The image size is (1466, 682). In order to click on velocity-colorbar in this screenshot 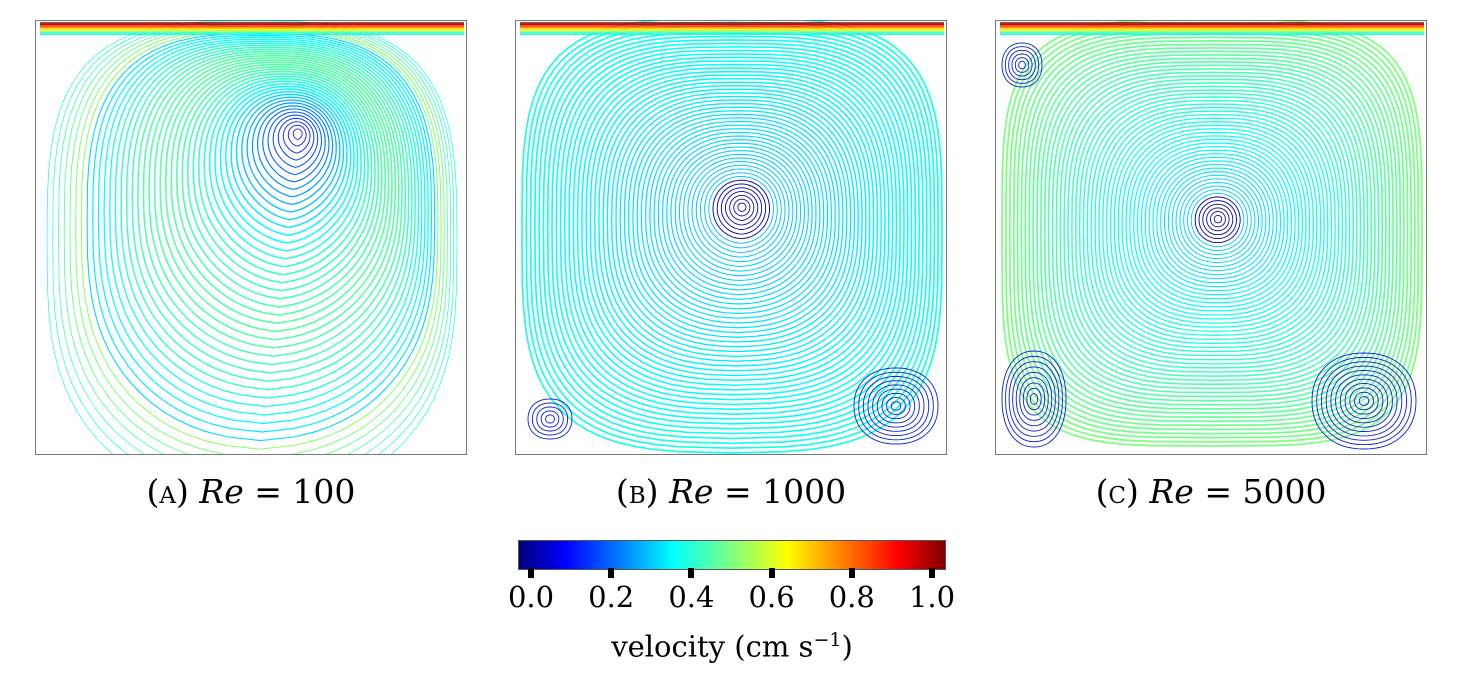, I will do `click(732, 555)`.